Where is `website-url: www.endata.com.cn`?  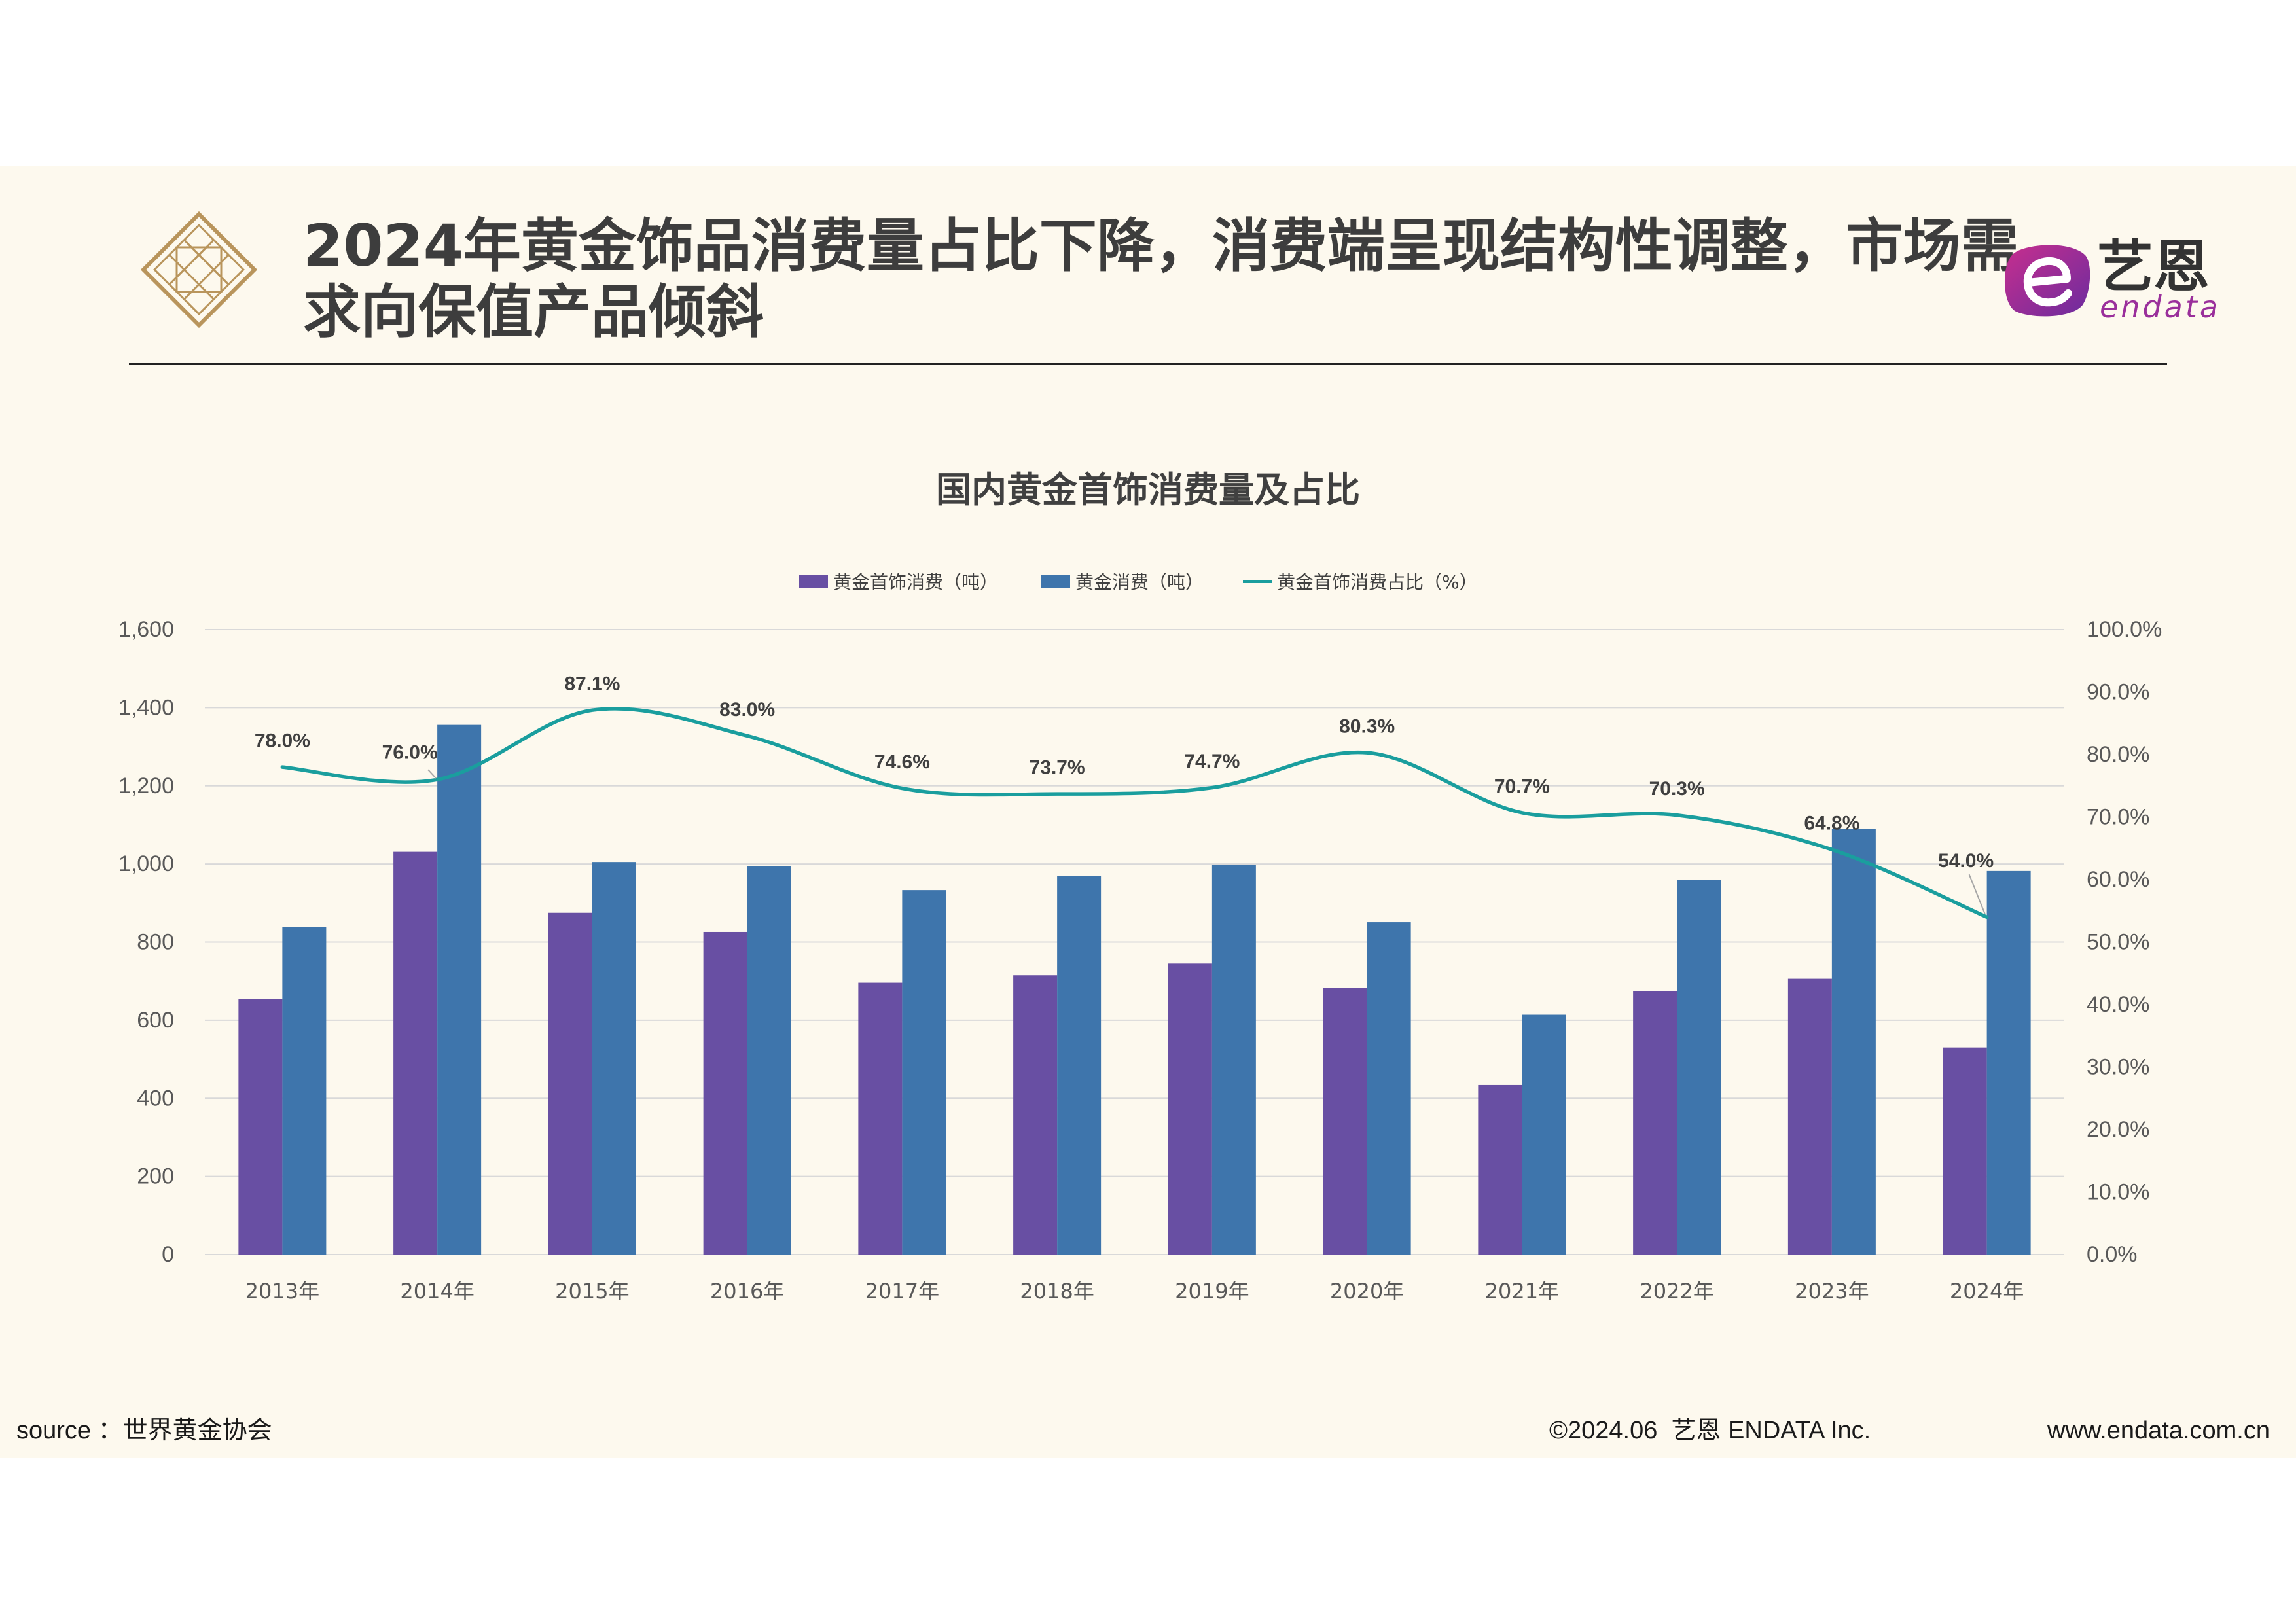 website-url: www.endata.com.cn is located at coordinates (2158, 1431).